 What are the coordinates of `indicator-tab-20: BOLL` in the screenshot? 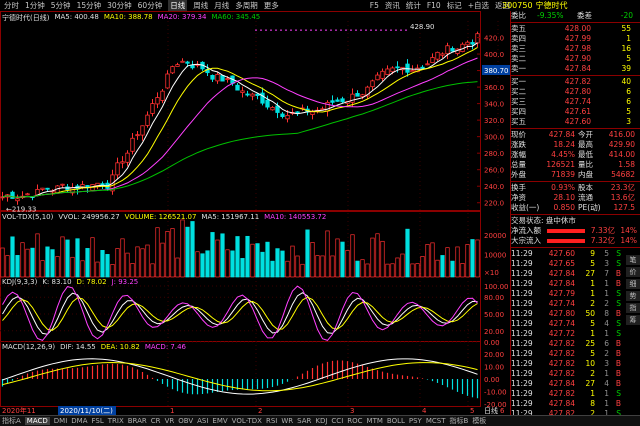 It's located at (395, 421).